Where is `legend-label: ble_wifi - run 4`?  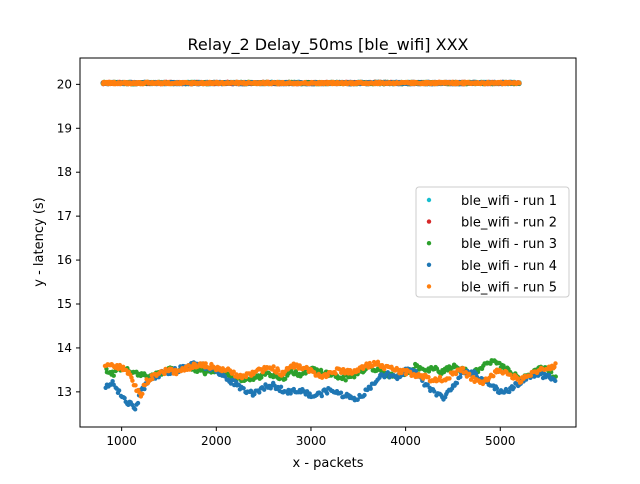 legend-label: ble_wifi - run 4 is located at coordinates (509, 266).